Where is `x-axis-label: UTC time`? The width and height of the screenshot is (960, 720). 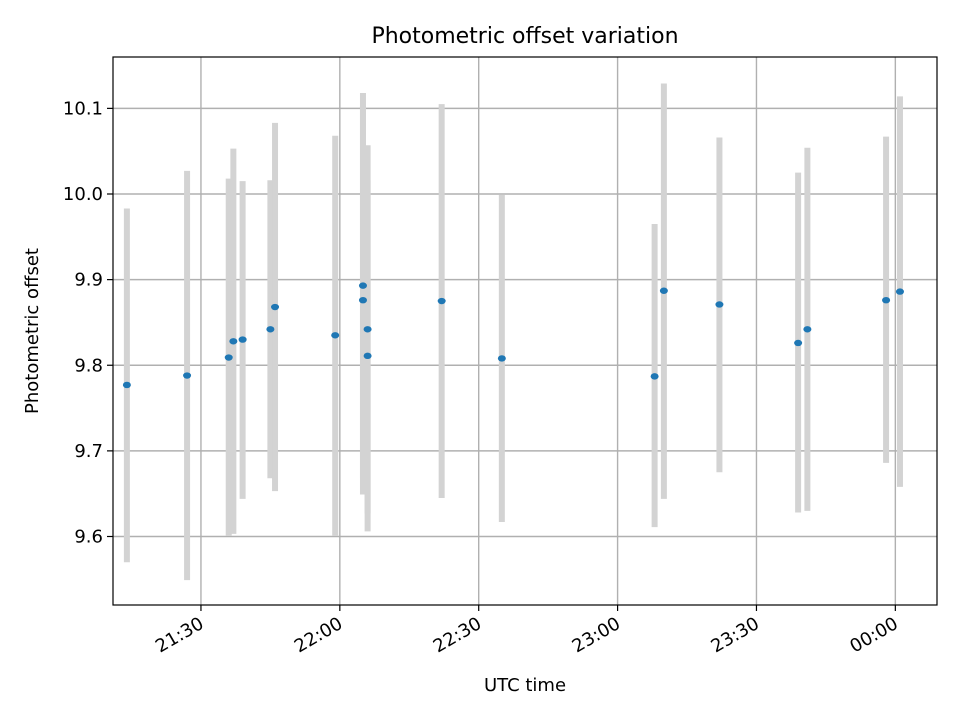 x-axis-label: UTC time is located at coordinates (525, 685).